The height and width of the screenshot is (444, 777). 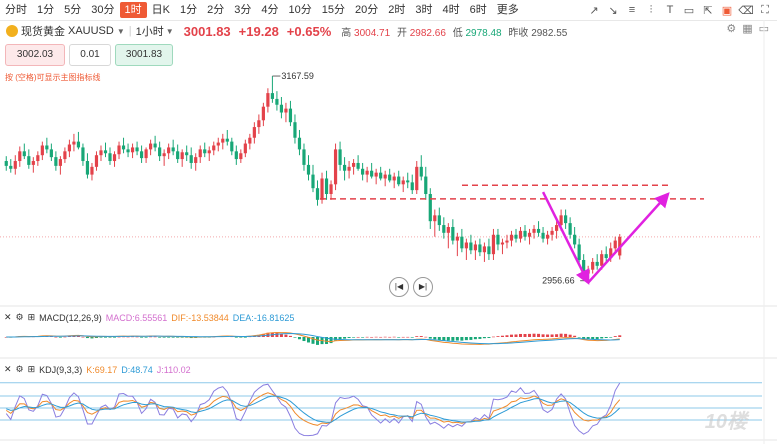 I want to click on scroll-right-button: ▶|, so click(x=423, y=287).